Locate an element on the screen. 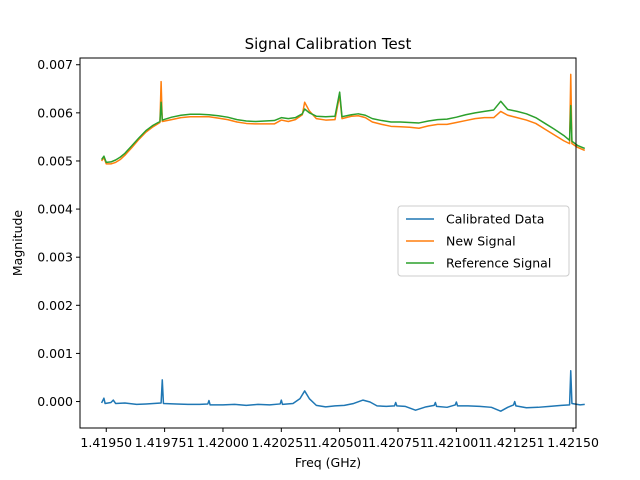 This screenshot has width=640, height=480. x-tick-label: 1.42150 is located at coordinates (573, 442).